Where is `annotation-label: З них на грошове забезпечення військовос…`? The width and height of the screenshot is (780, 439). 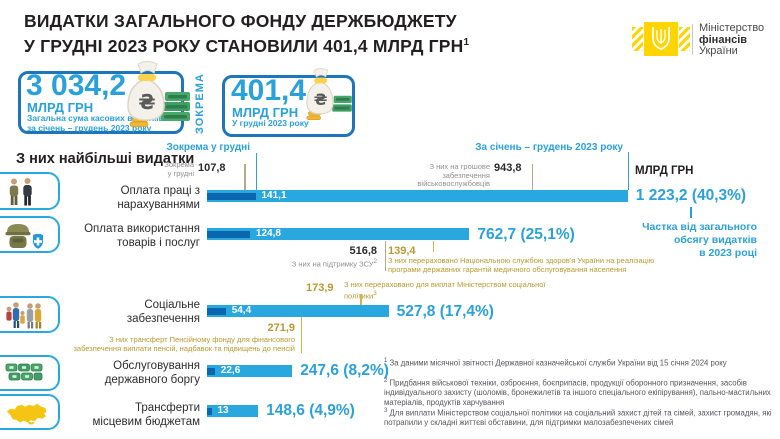
annotation-label: З них на грошове забезпечення військовос… is located at coordinates (453, 175).